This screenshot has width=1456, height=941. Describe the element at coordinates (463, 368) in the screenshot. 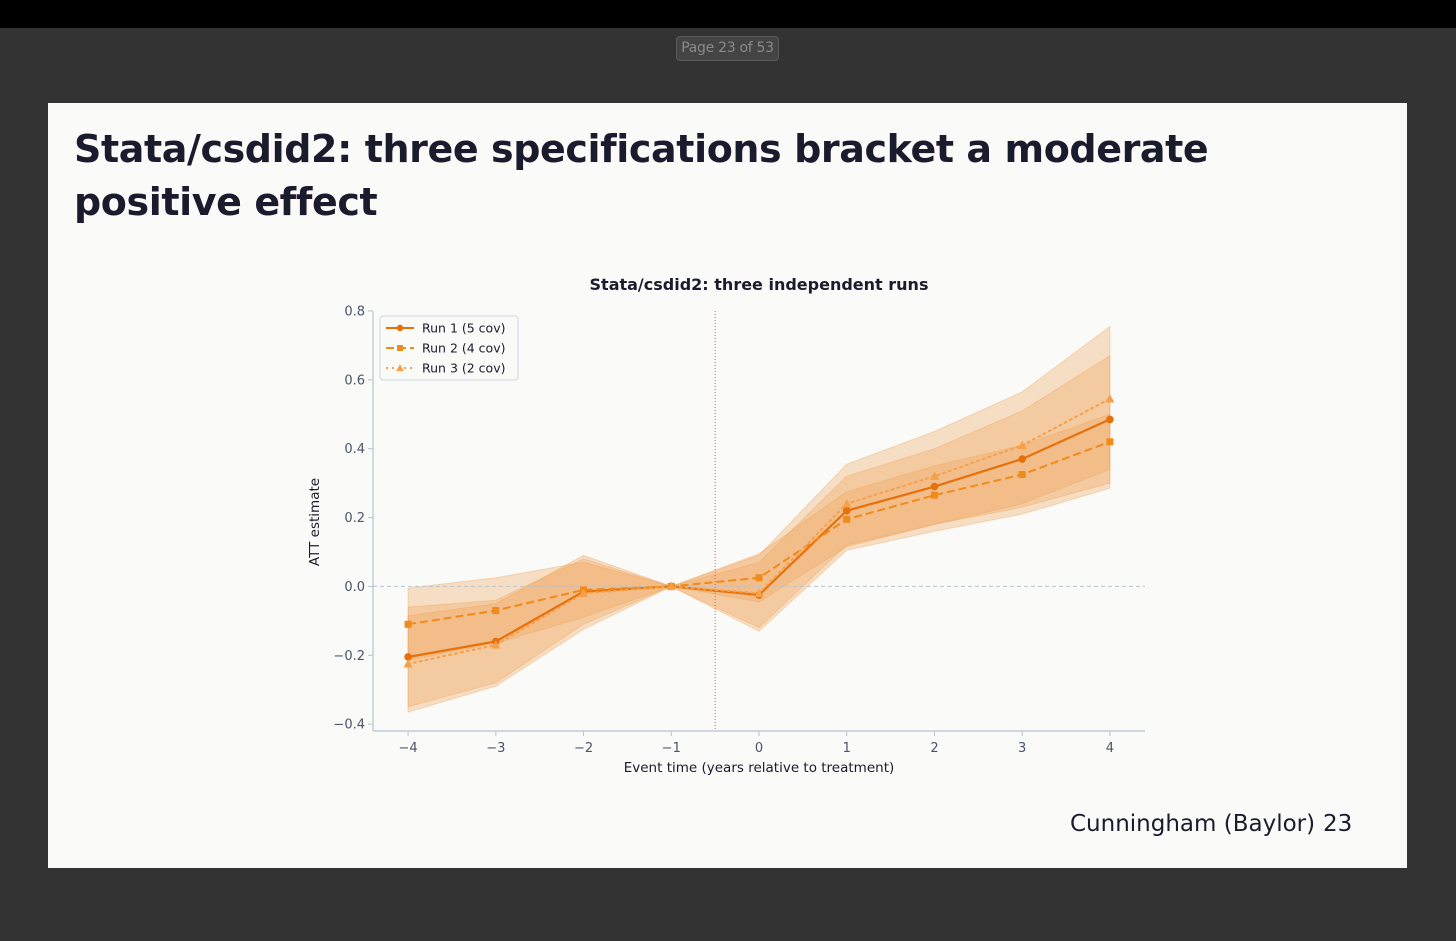

I see `legend-label: Run 3 (2 cov)` at that location.